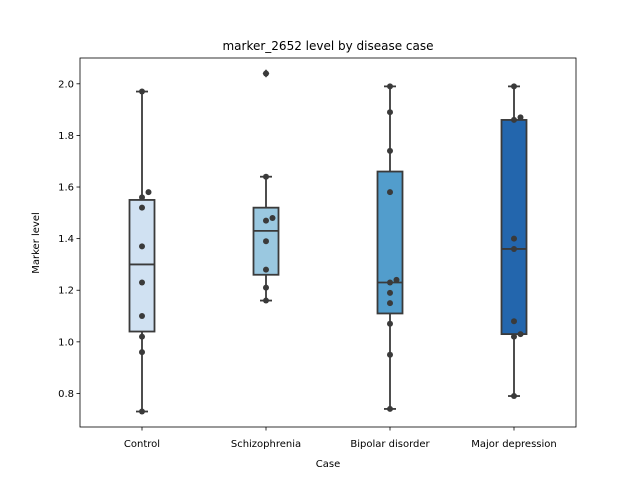 This screenshot has width=640, height=480. What do you see at coordinates (327, 46) in the screenshot?
I see `chart-title: marker_2652 level by disease case` at bounding box center [327, 46].